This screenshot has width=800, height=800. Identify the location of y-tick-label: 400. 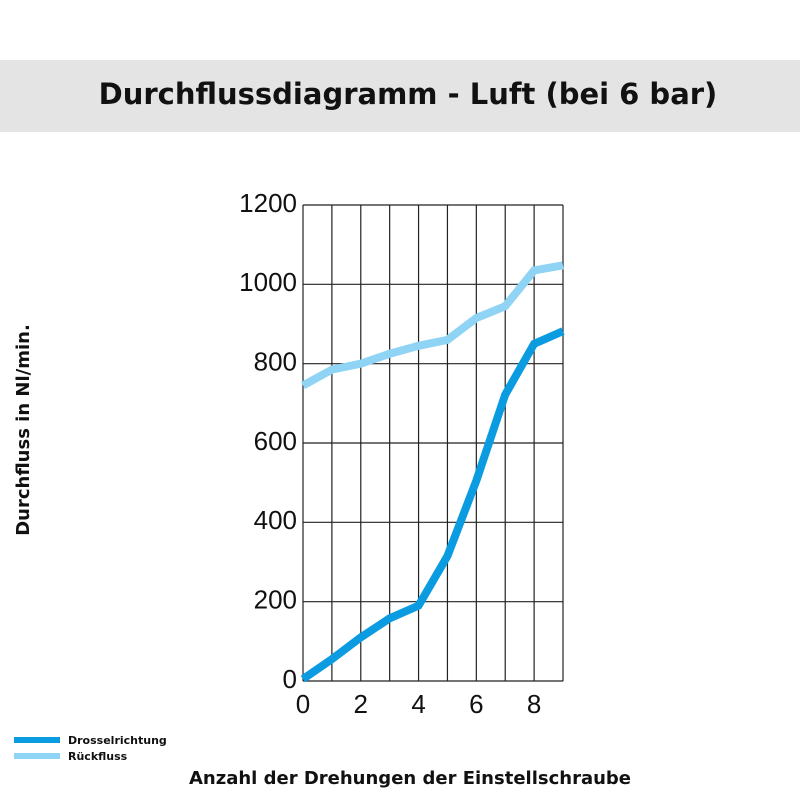
(275, 520).